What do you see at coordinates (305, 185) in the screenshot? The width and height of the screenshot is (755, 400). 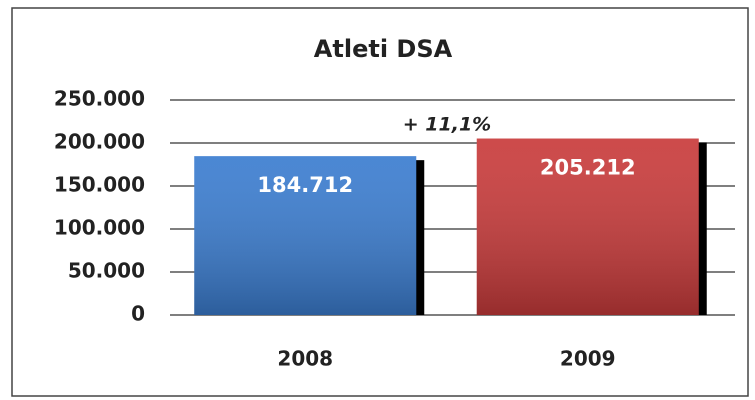 I see `value-label: 184.712` at bounding box center [305, 185].